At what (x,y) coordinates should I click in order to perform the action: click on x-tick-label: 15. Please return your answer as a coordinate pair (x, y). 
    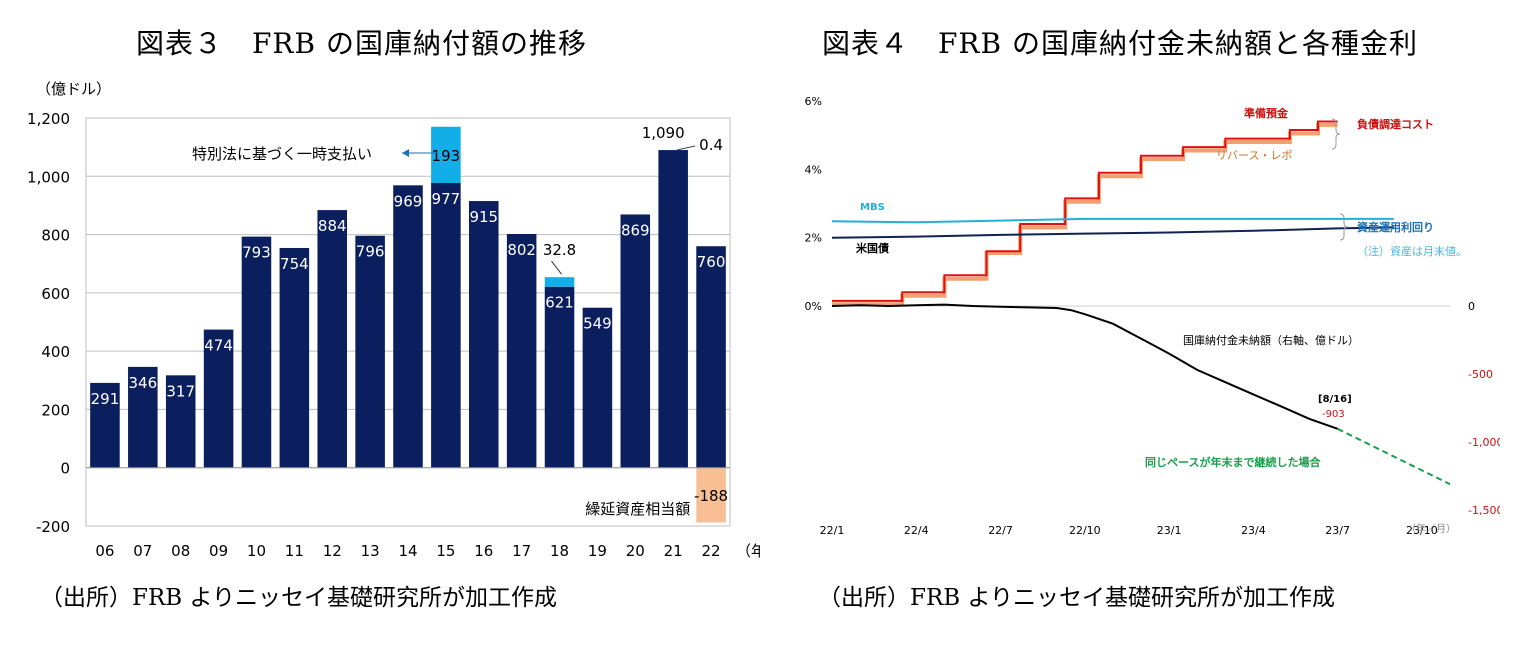
    Looking at the image, I should click on (445, 551).